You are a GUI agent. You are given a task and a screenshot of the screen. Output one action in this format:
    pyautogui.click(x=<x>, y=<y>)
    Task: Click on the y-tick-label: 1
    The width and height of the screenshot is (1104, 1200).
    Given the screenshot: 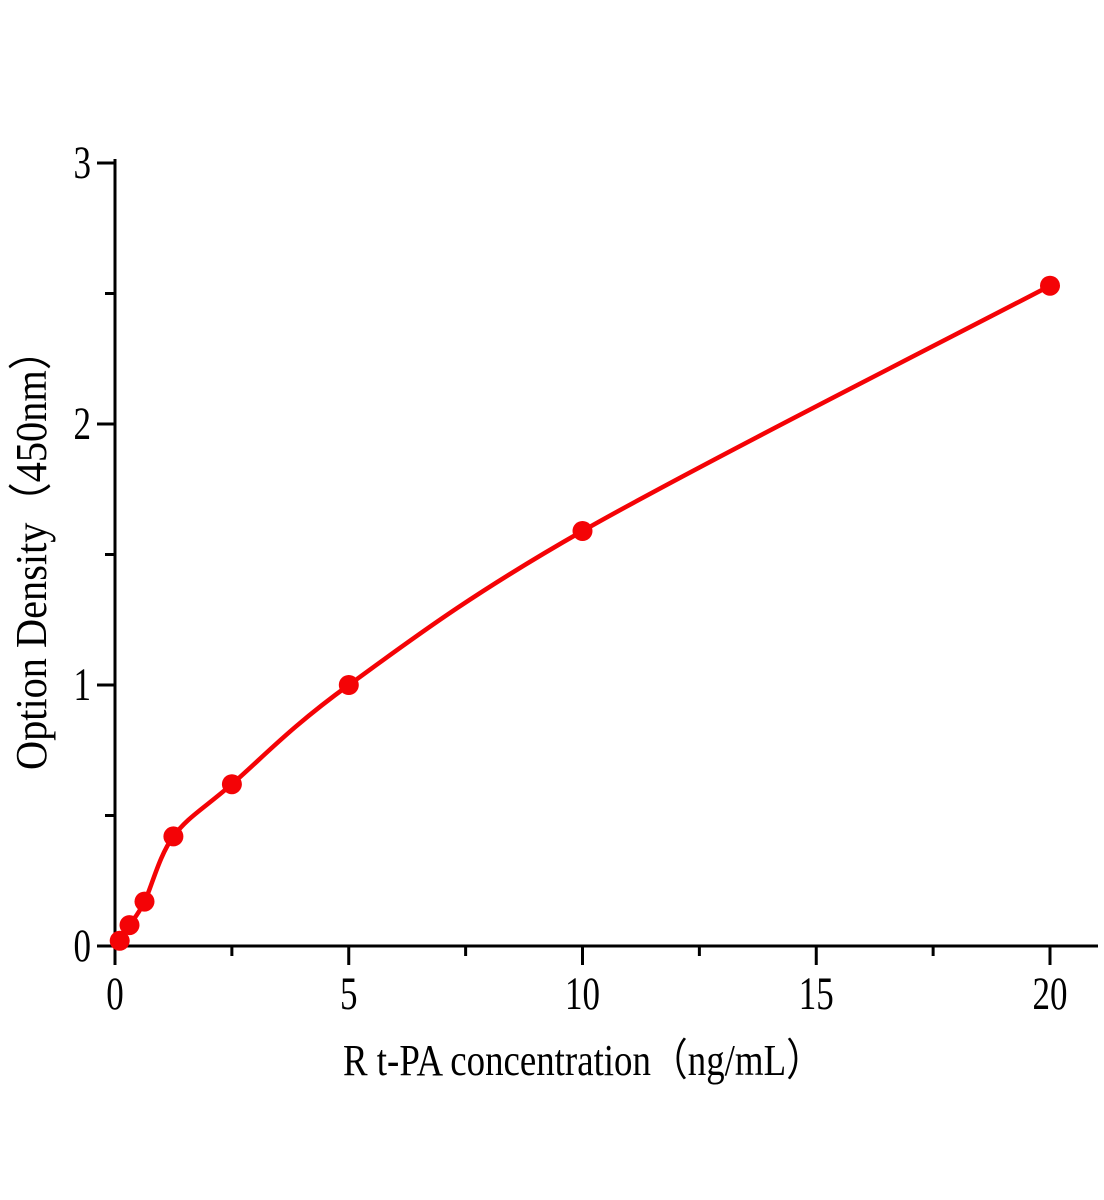 What is the action you would take?
    pyautogui.click(x=83, y=685)
    